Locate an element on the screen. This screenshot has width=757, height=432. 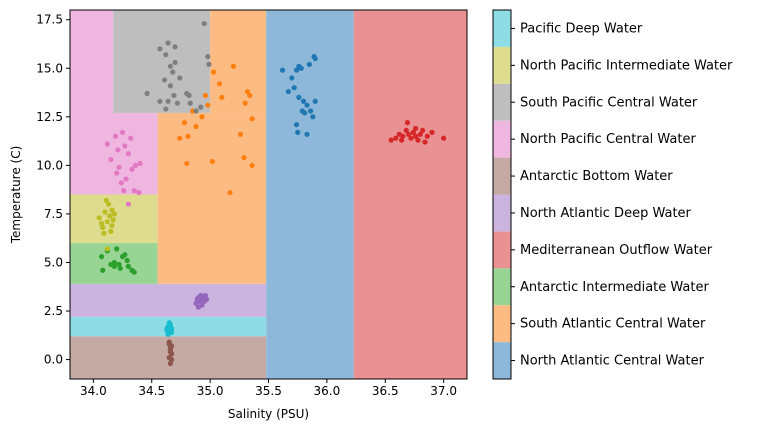
region-north-pacific-central-water is located at coordinates (114, 153).